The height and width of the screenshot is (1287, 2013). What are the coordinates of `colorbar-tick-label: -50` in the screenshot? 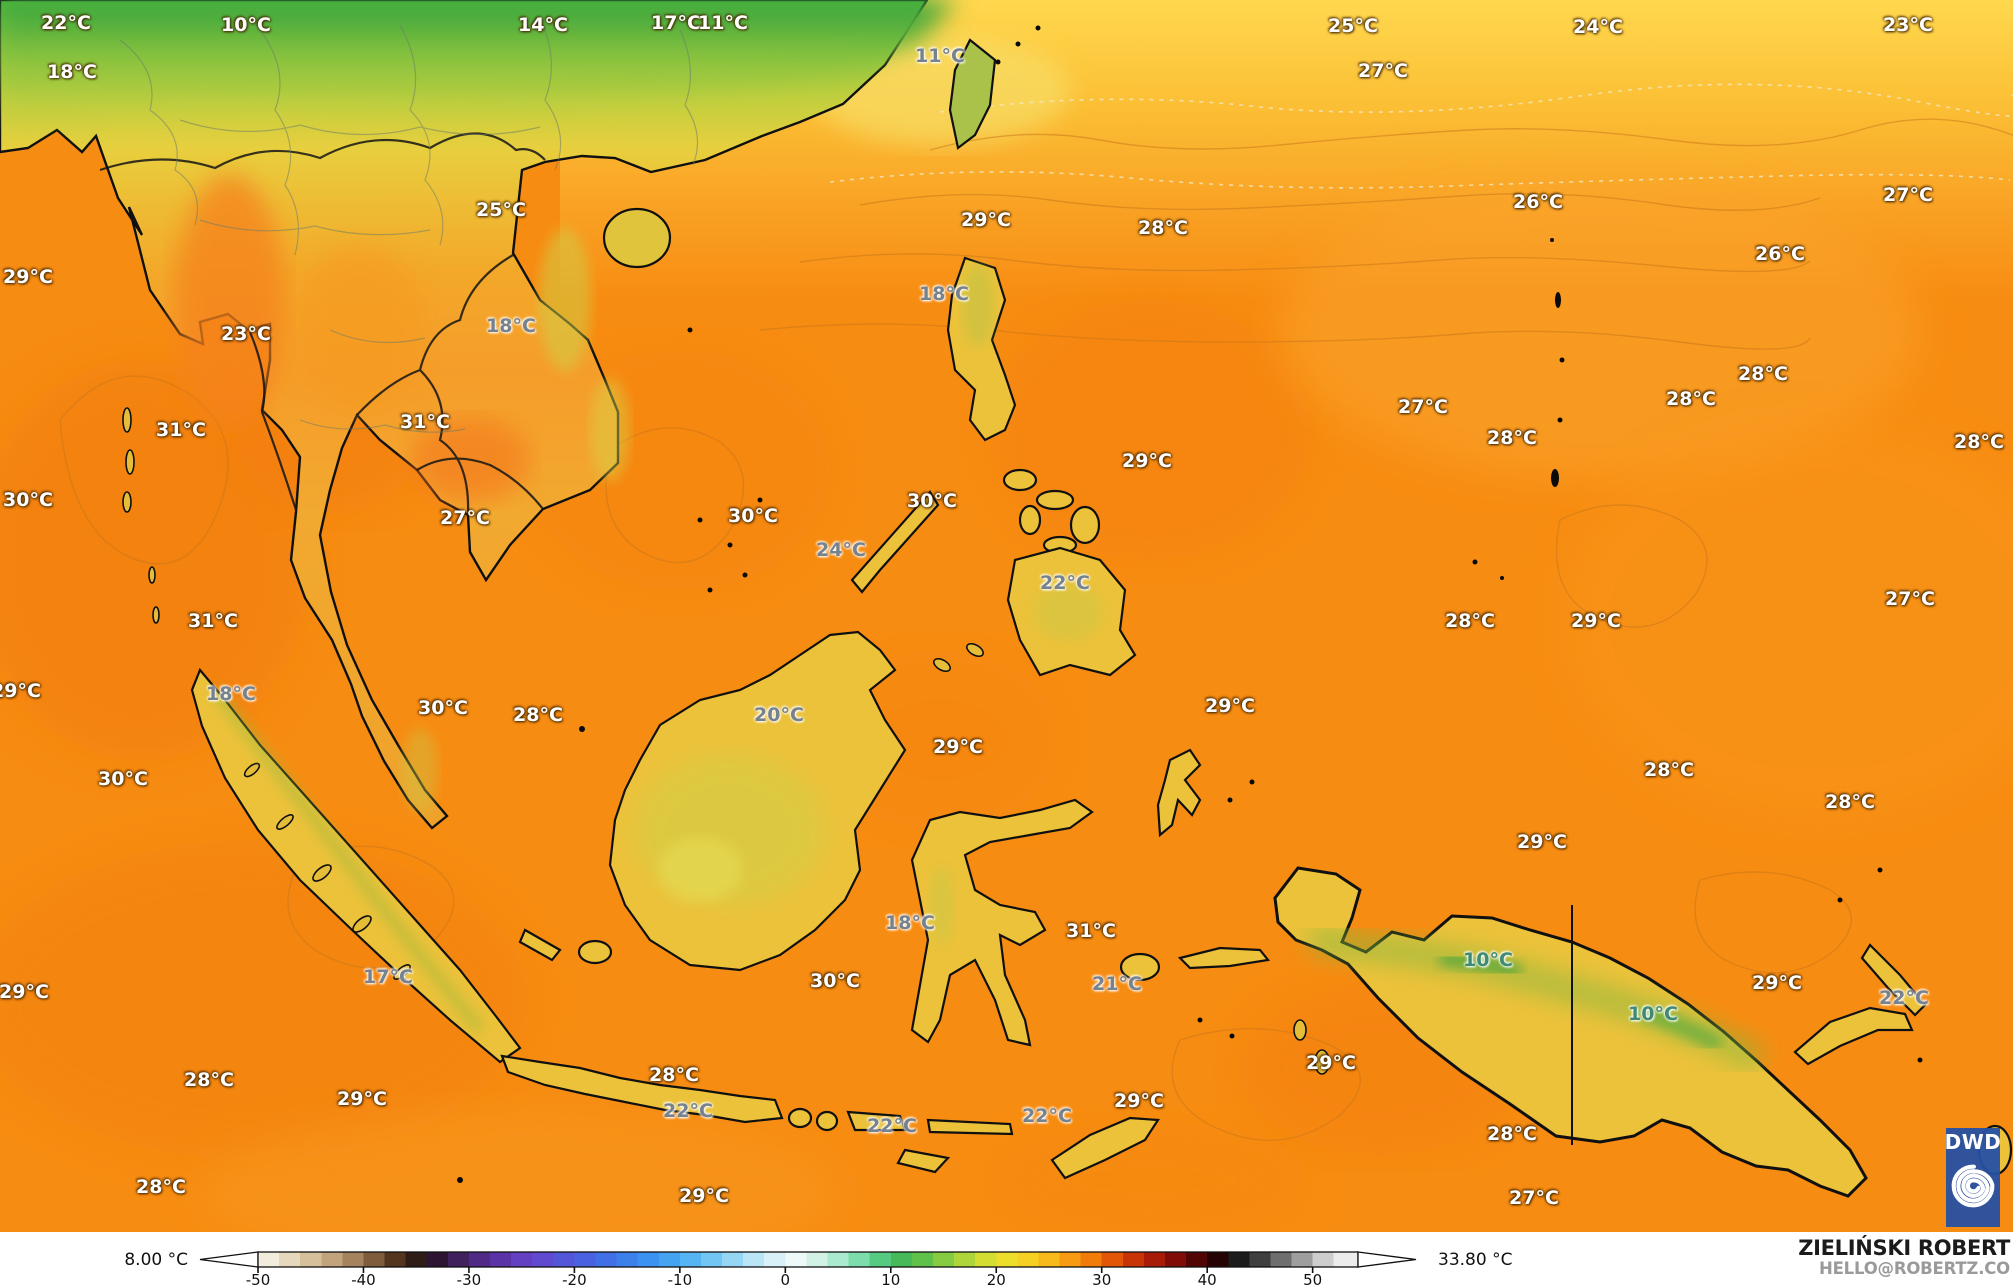 It's located at (258, 1279).